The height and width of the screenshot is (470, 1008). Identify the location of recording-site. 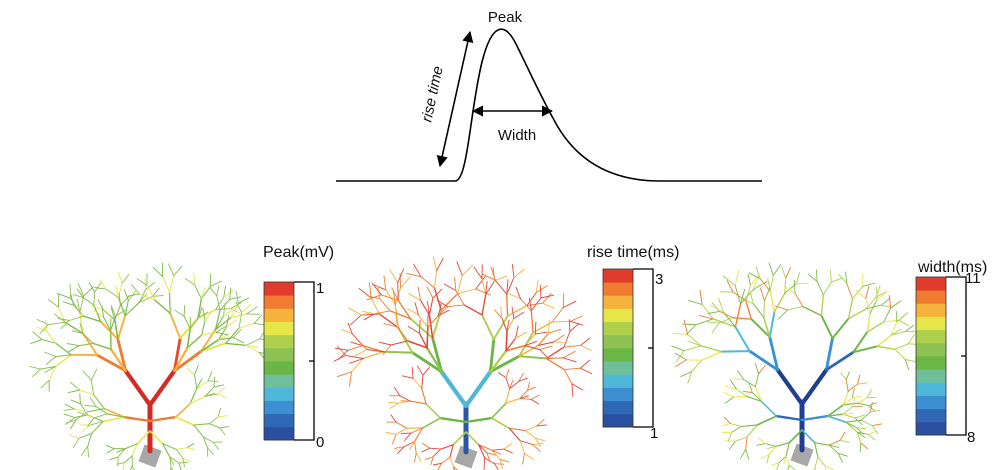
(802, 455).